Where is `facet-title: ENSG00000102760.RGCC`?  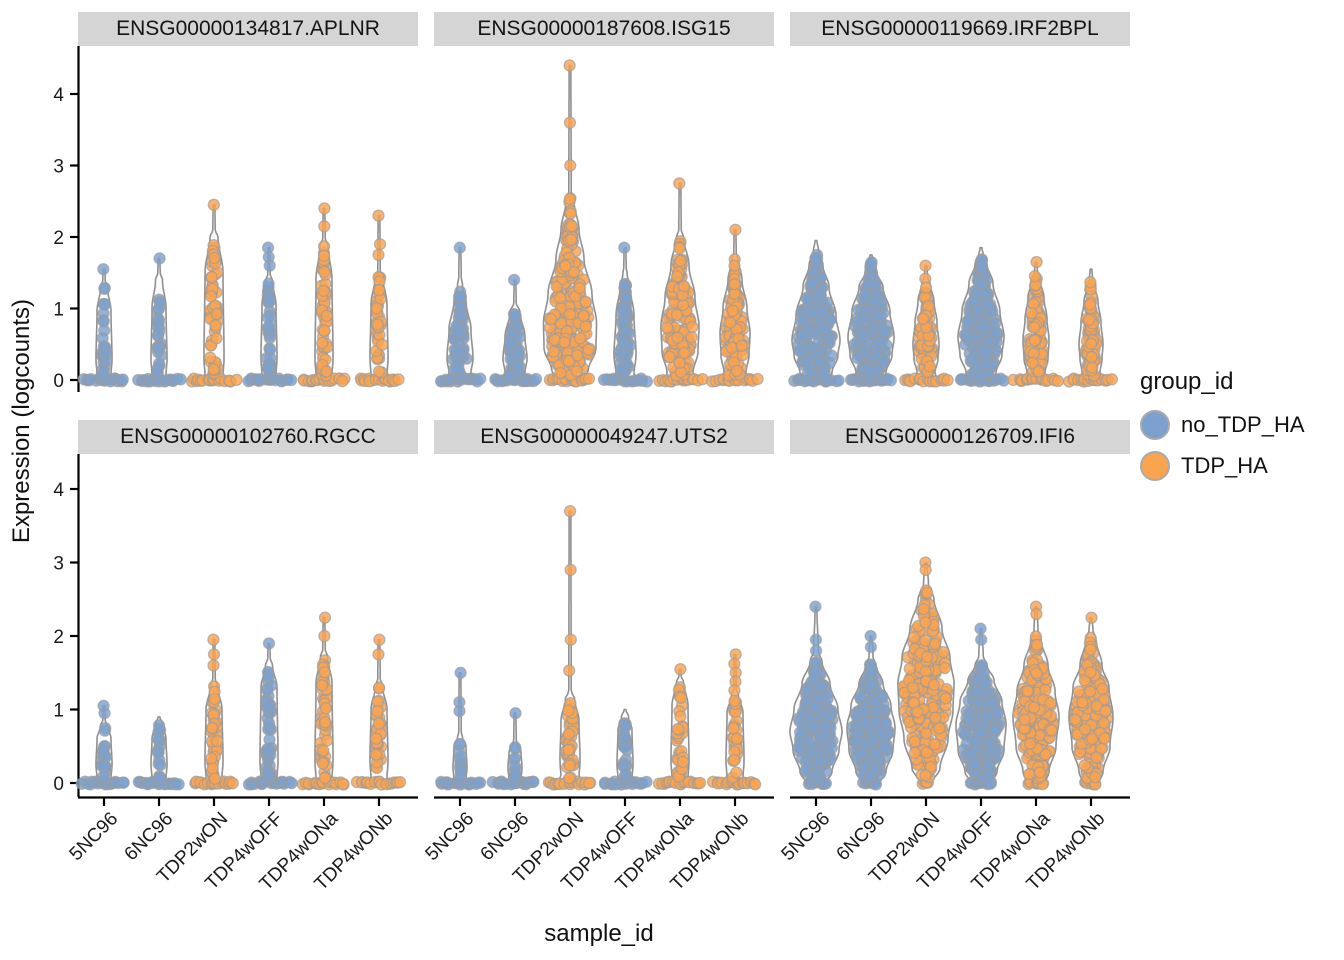 facet-title: ENSG00000102760.RGCC is located at coordinates (248, 436).